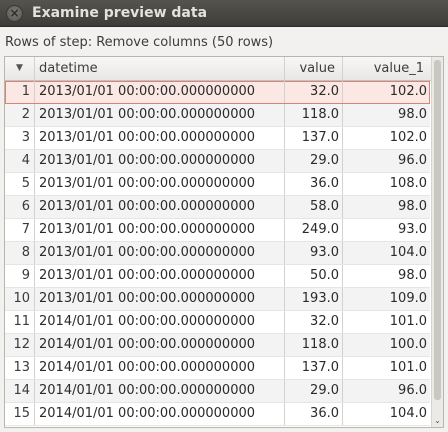  Describe the element at coordinates (20, 276) in the screenshot. I see `row-index: 9` at that location.